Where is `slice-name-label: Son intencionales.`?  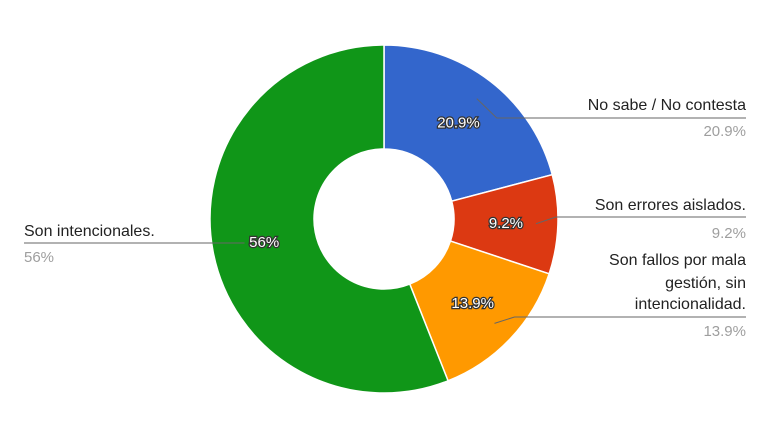 slice-name-label: Son intencionales. is located at coordinates (89, 231).